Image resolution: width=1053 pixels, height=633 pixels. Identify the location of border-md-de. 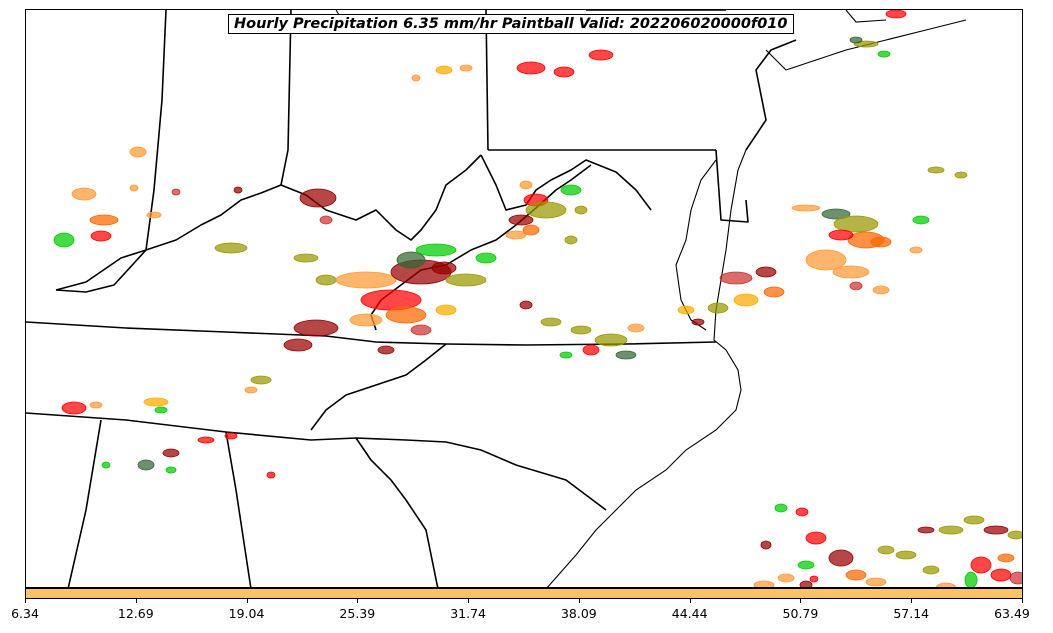
(732, 186).